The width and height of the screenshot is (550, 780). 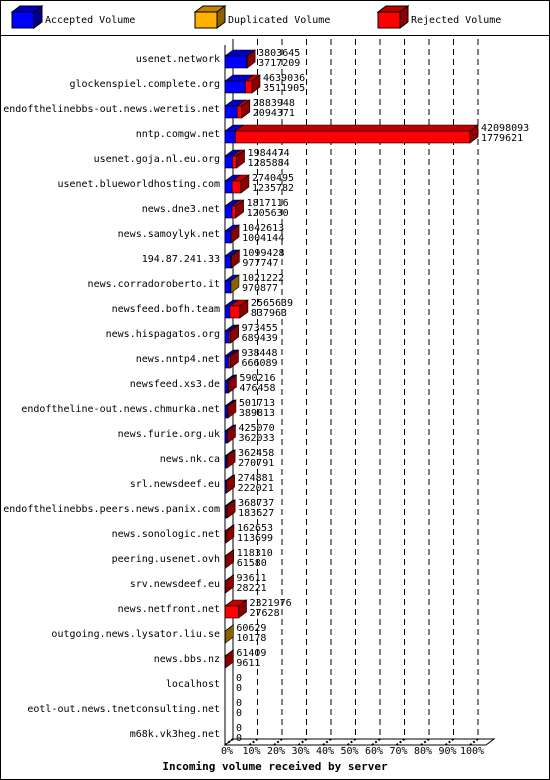 I want to click on y-tick-label: news.netfront.net, so click(x=169, y=609).